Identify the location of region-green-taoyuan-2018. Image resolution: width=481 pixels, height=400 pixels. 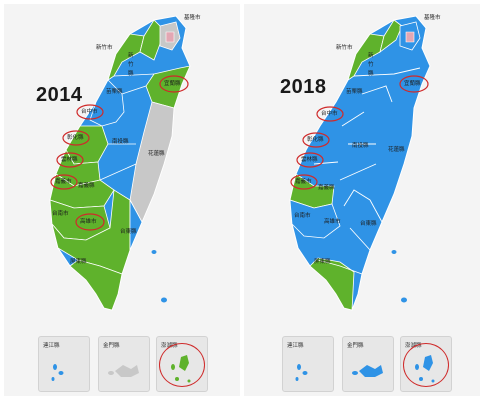
(366, 57).